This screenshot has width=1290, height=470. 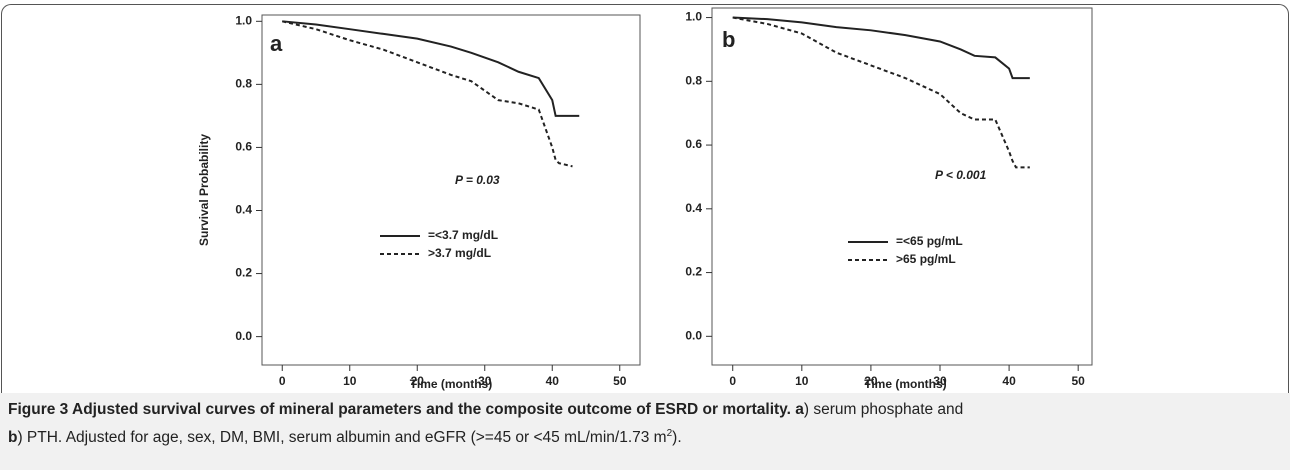 I want to click on panel-label: b, so click(x=728, y=39).